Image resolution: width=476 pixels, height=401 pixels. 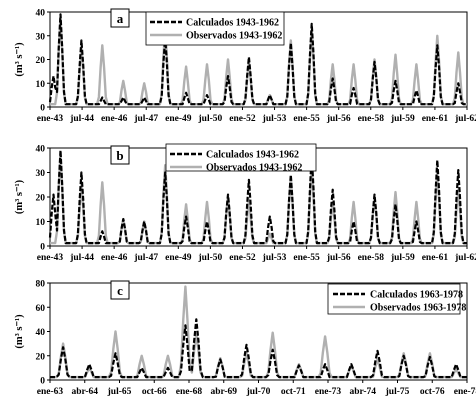 What do you see at coordinates (362, 392) in the screenshot?
I see `x-tick-label: abr-74` at bounding box center [362, 392].